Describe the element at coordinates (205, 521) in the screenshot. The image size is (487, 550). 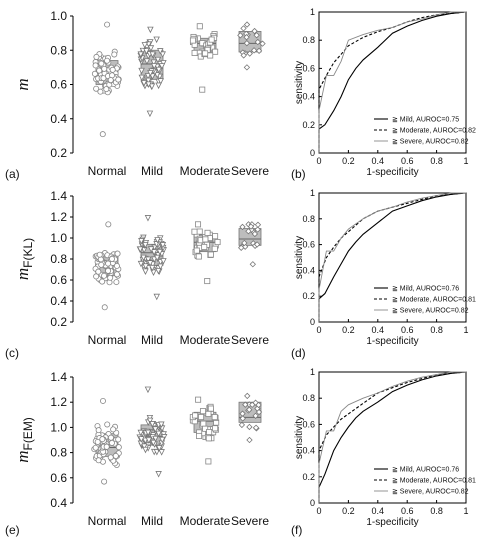
I see `category-label: Moderate` at that location.